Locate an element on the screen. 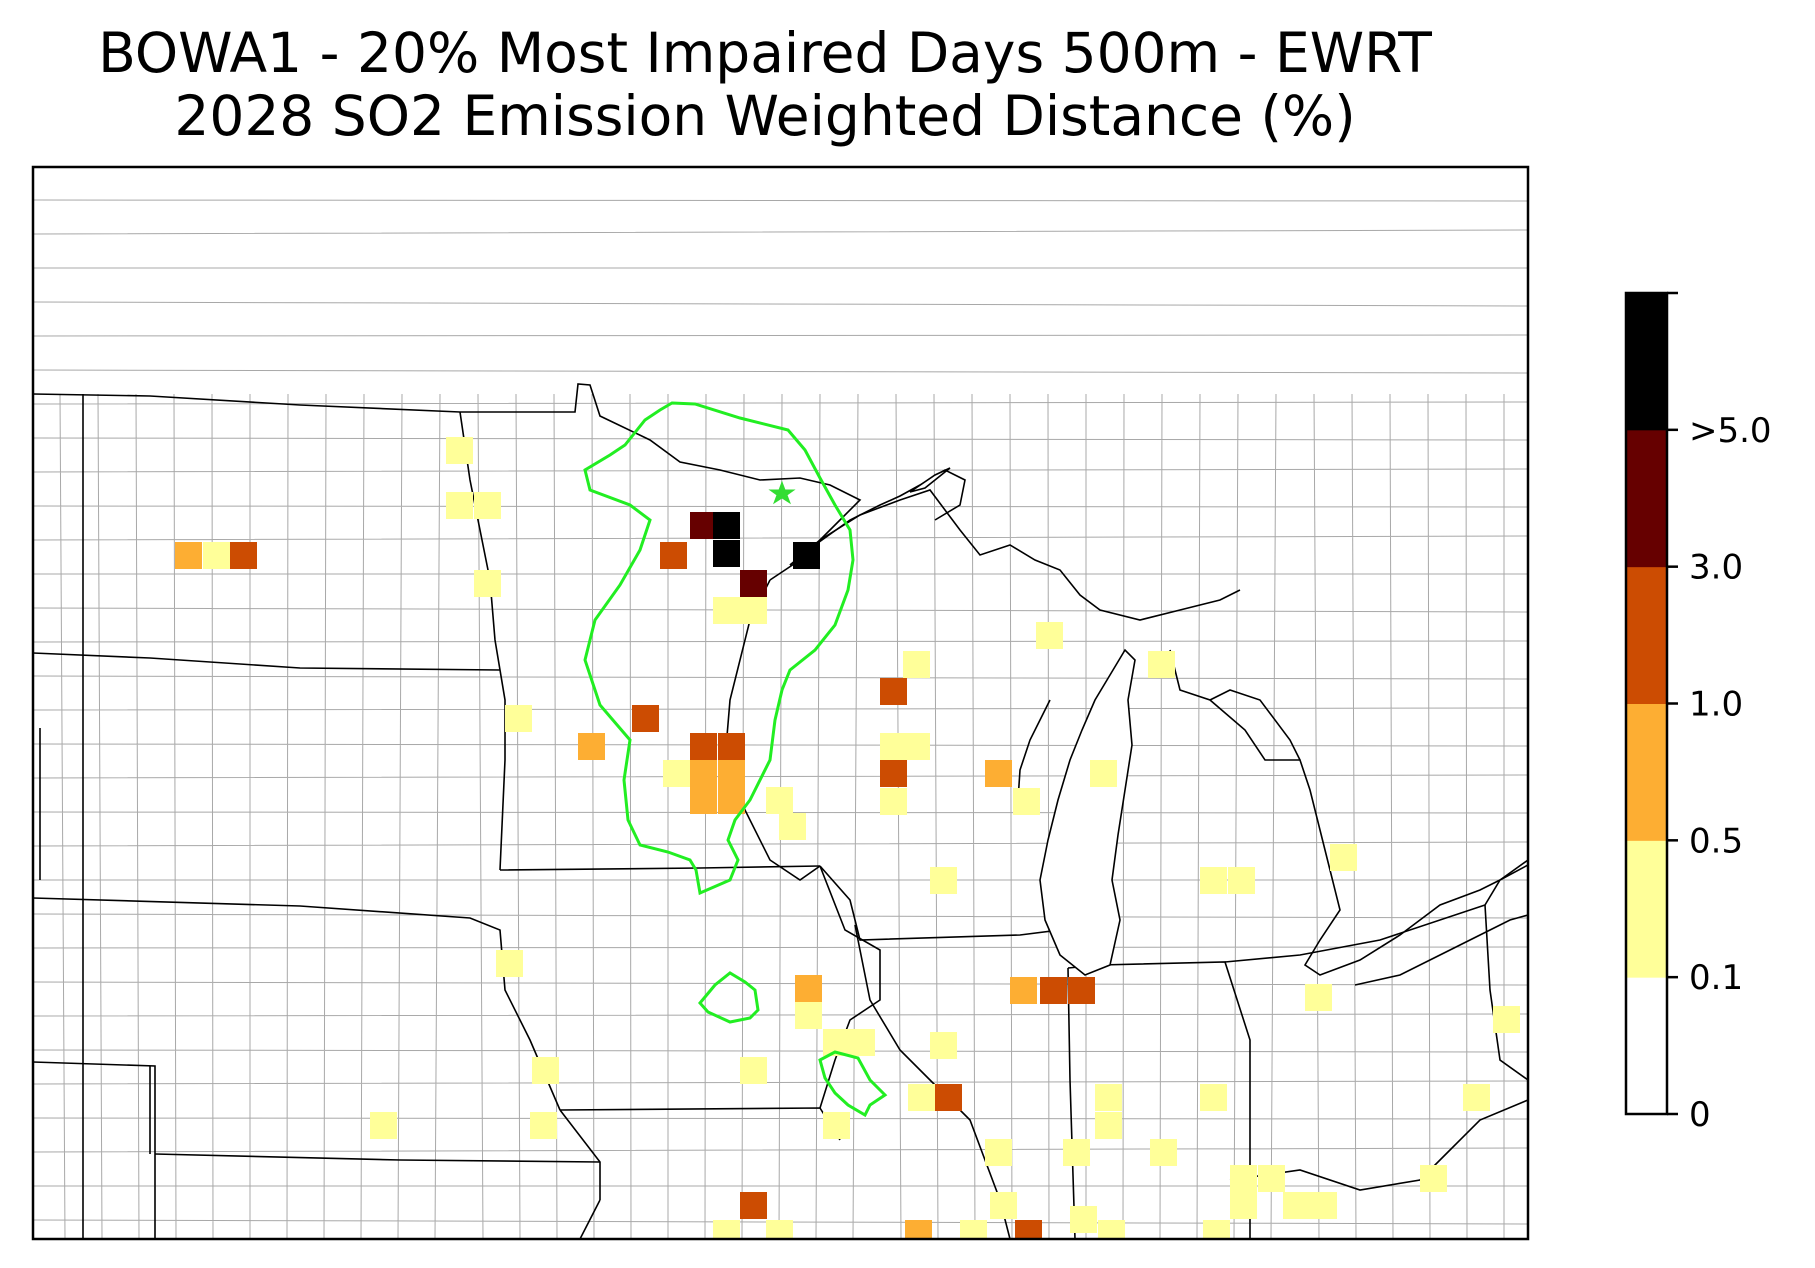 The width and height of the screenshot is (1815, 1268). class-i-area-contours is located at coordinates (735, 759).